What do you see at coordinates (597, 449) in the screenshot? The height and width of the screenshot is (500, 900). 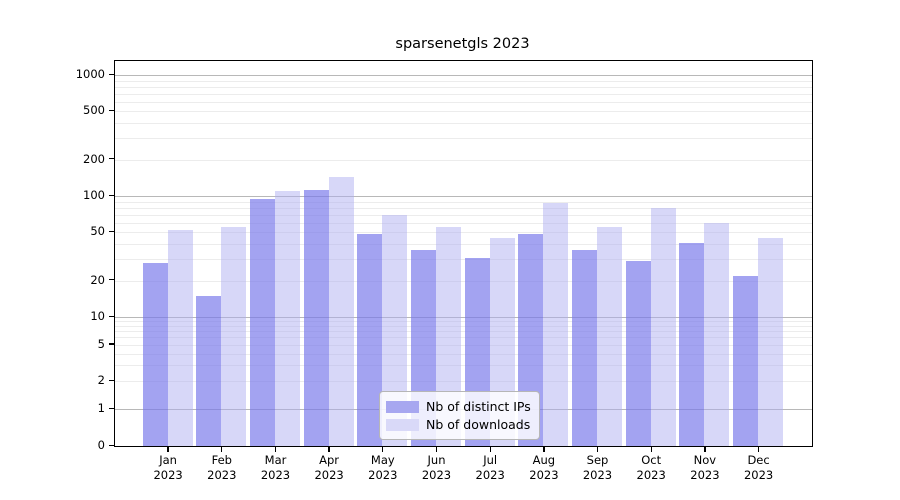 I see `x-tick-mark-sep` at bounding box center [597, 449].